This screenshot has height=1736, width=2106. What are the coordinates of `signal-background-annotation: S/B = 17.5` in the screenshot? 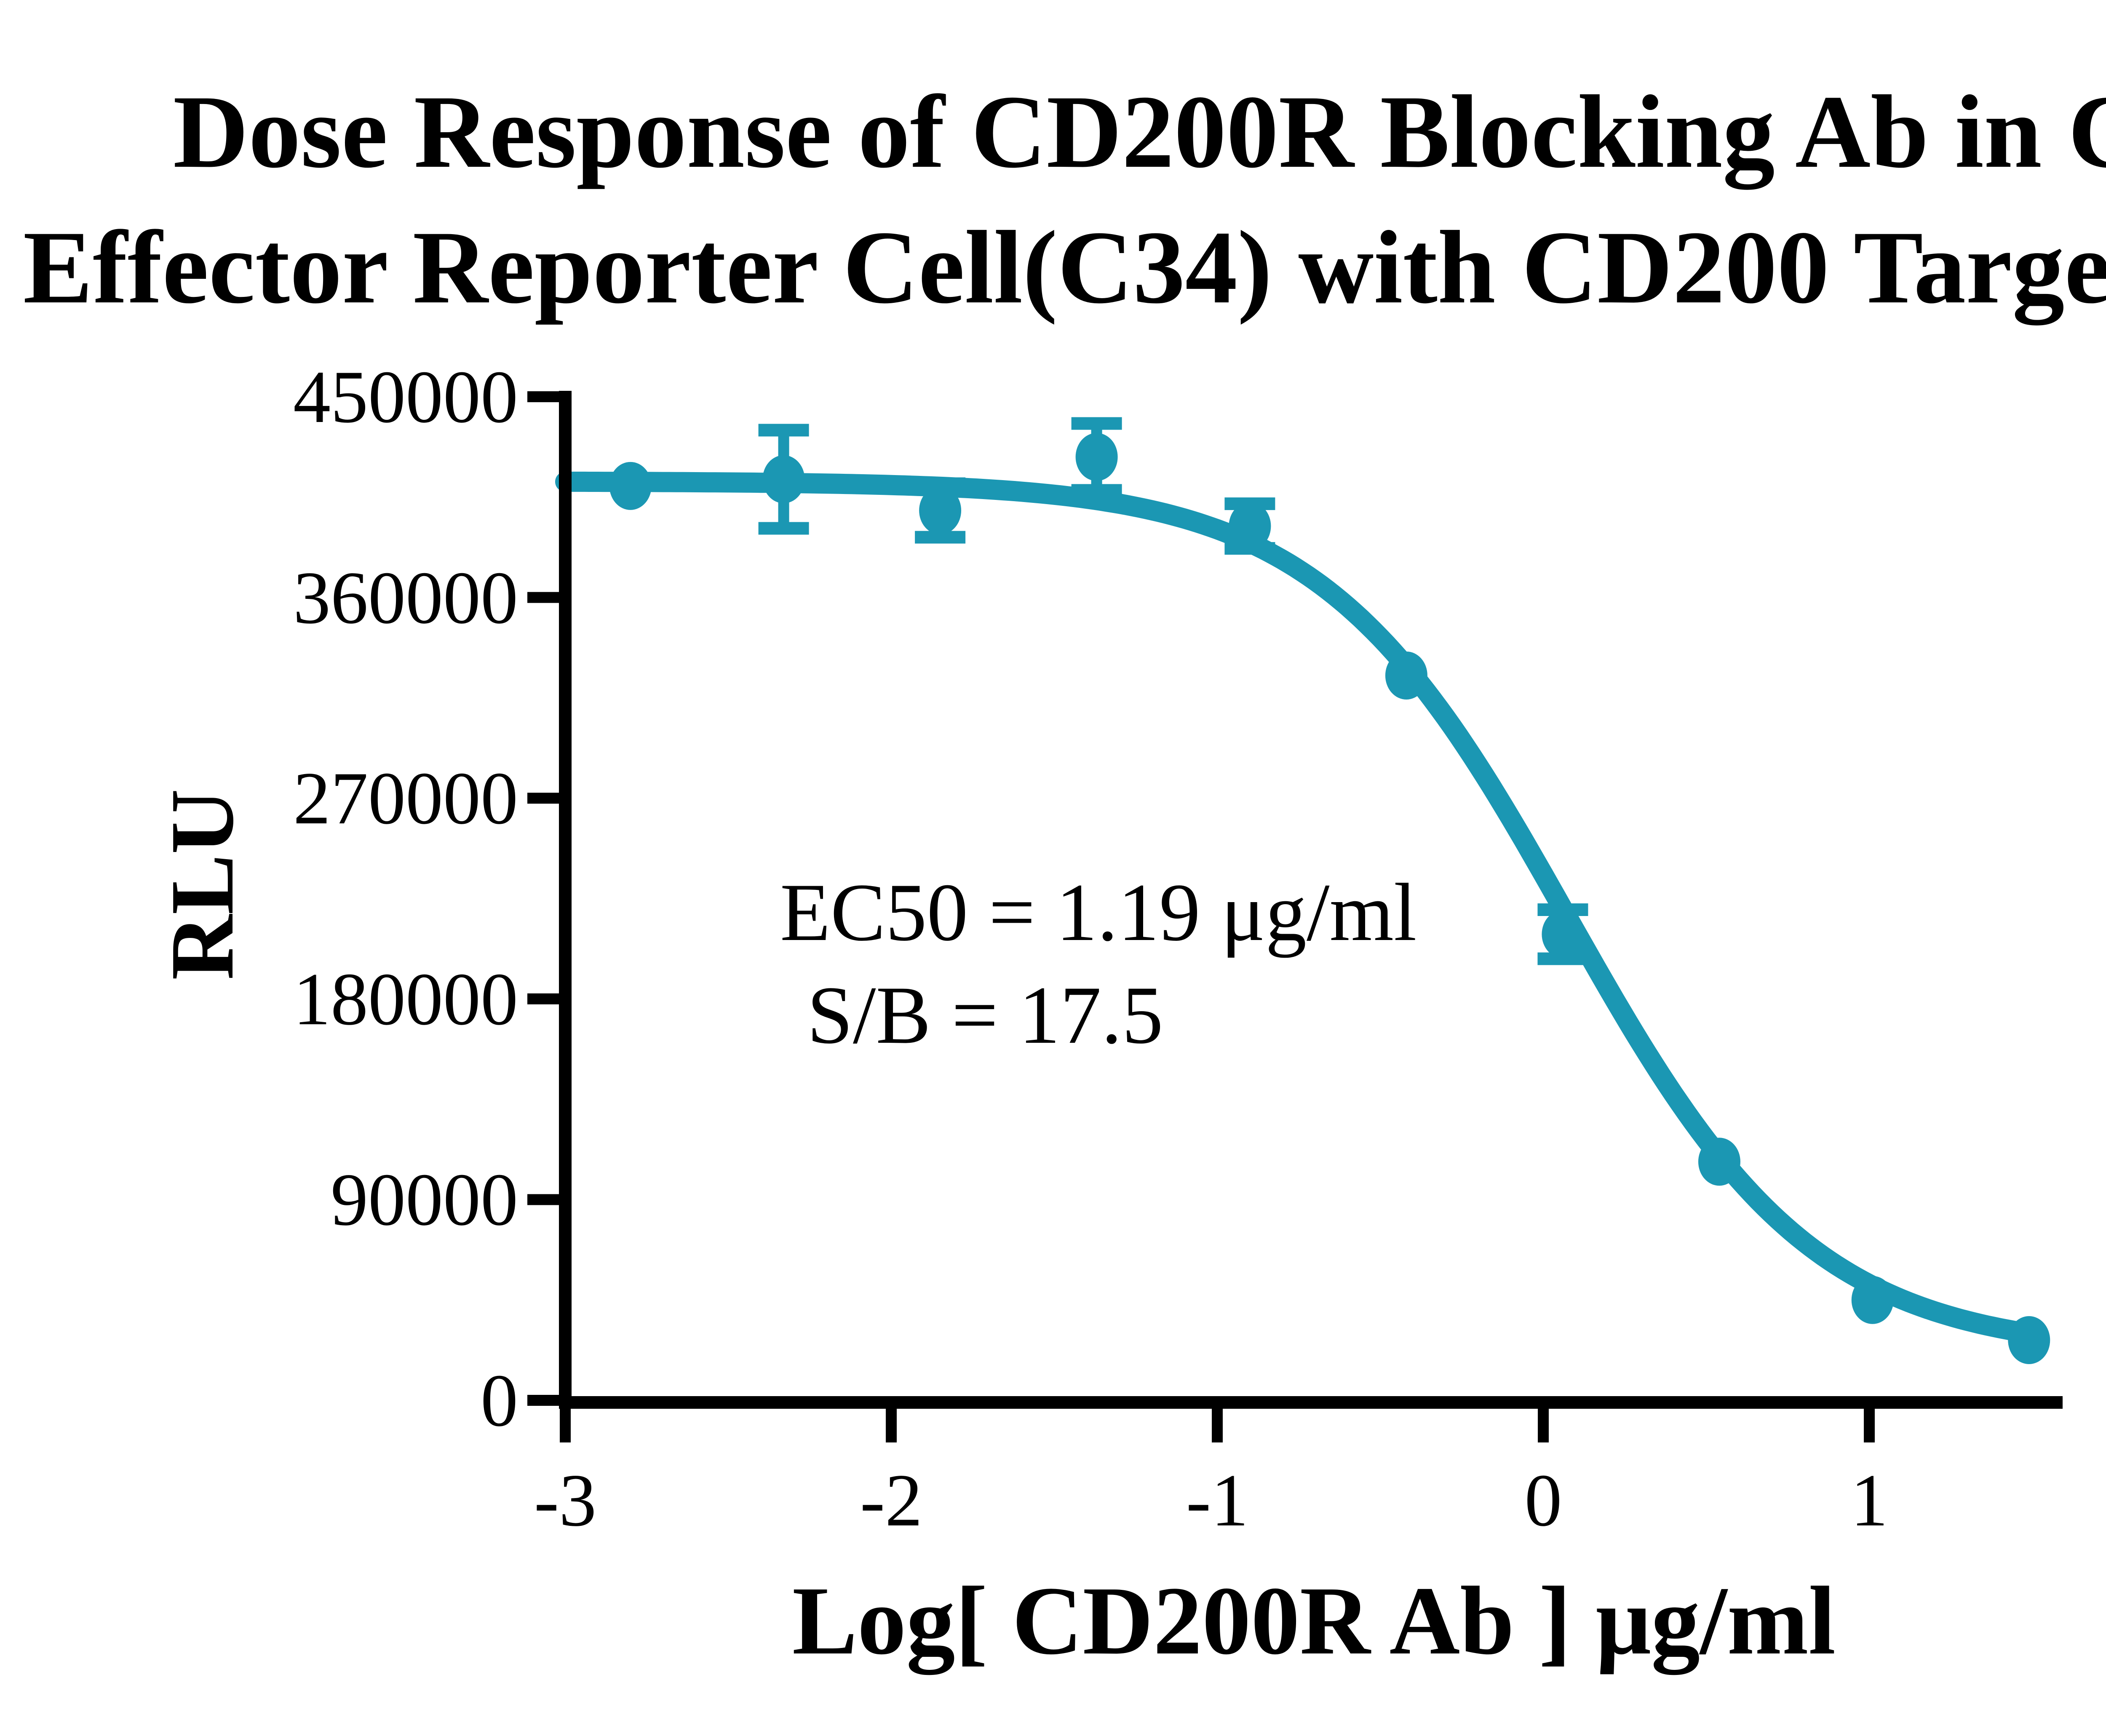 It's located at (985, 1015).